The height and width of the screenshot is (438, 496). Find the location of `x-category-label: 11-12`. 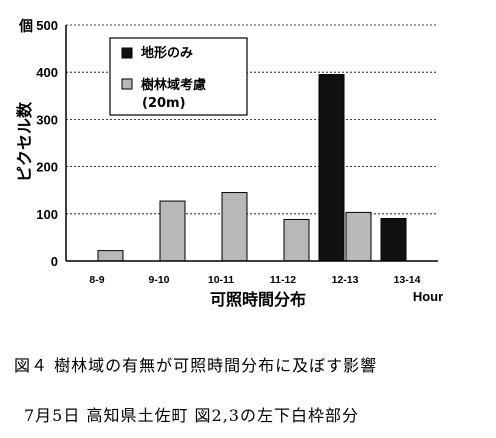

x-category-label: 11-12 is located at coordinates (283, 280).